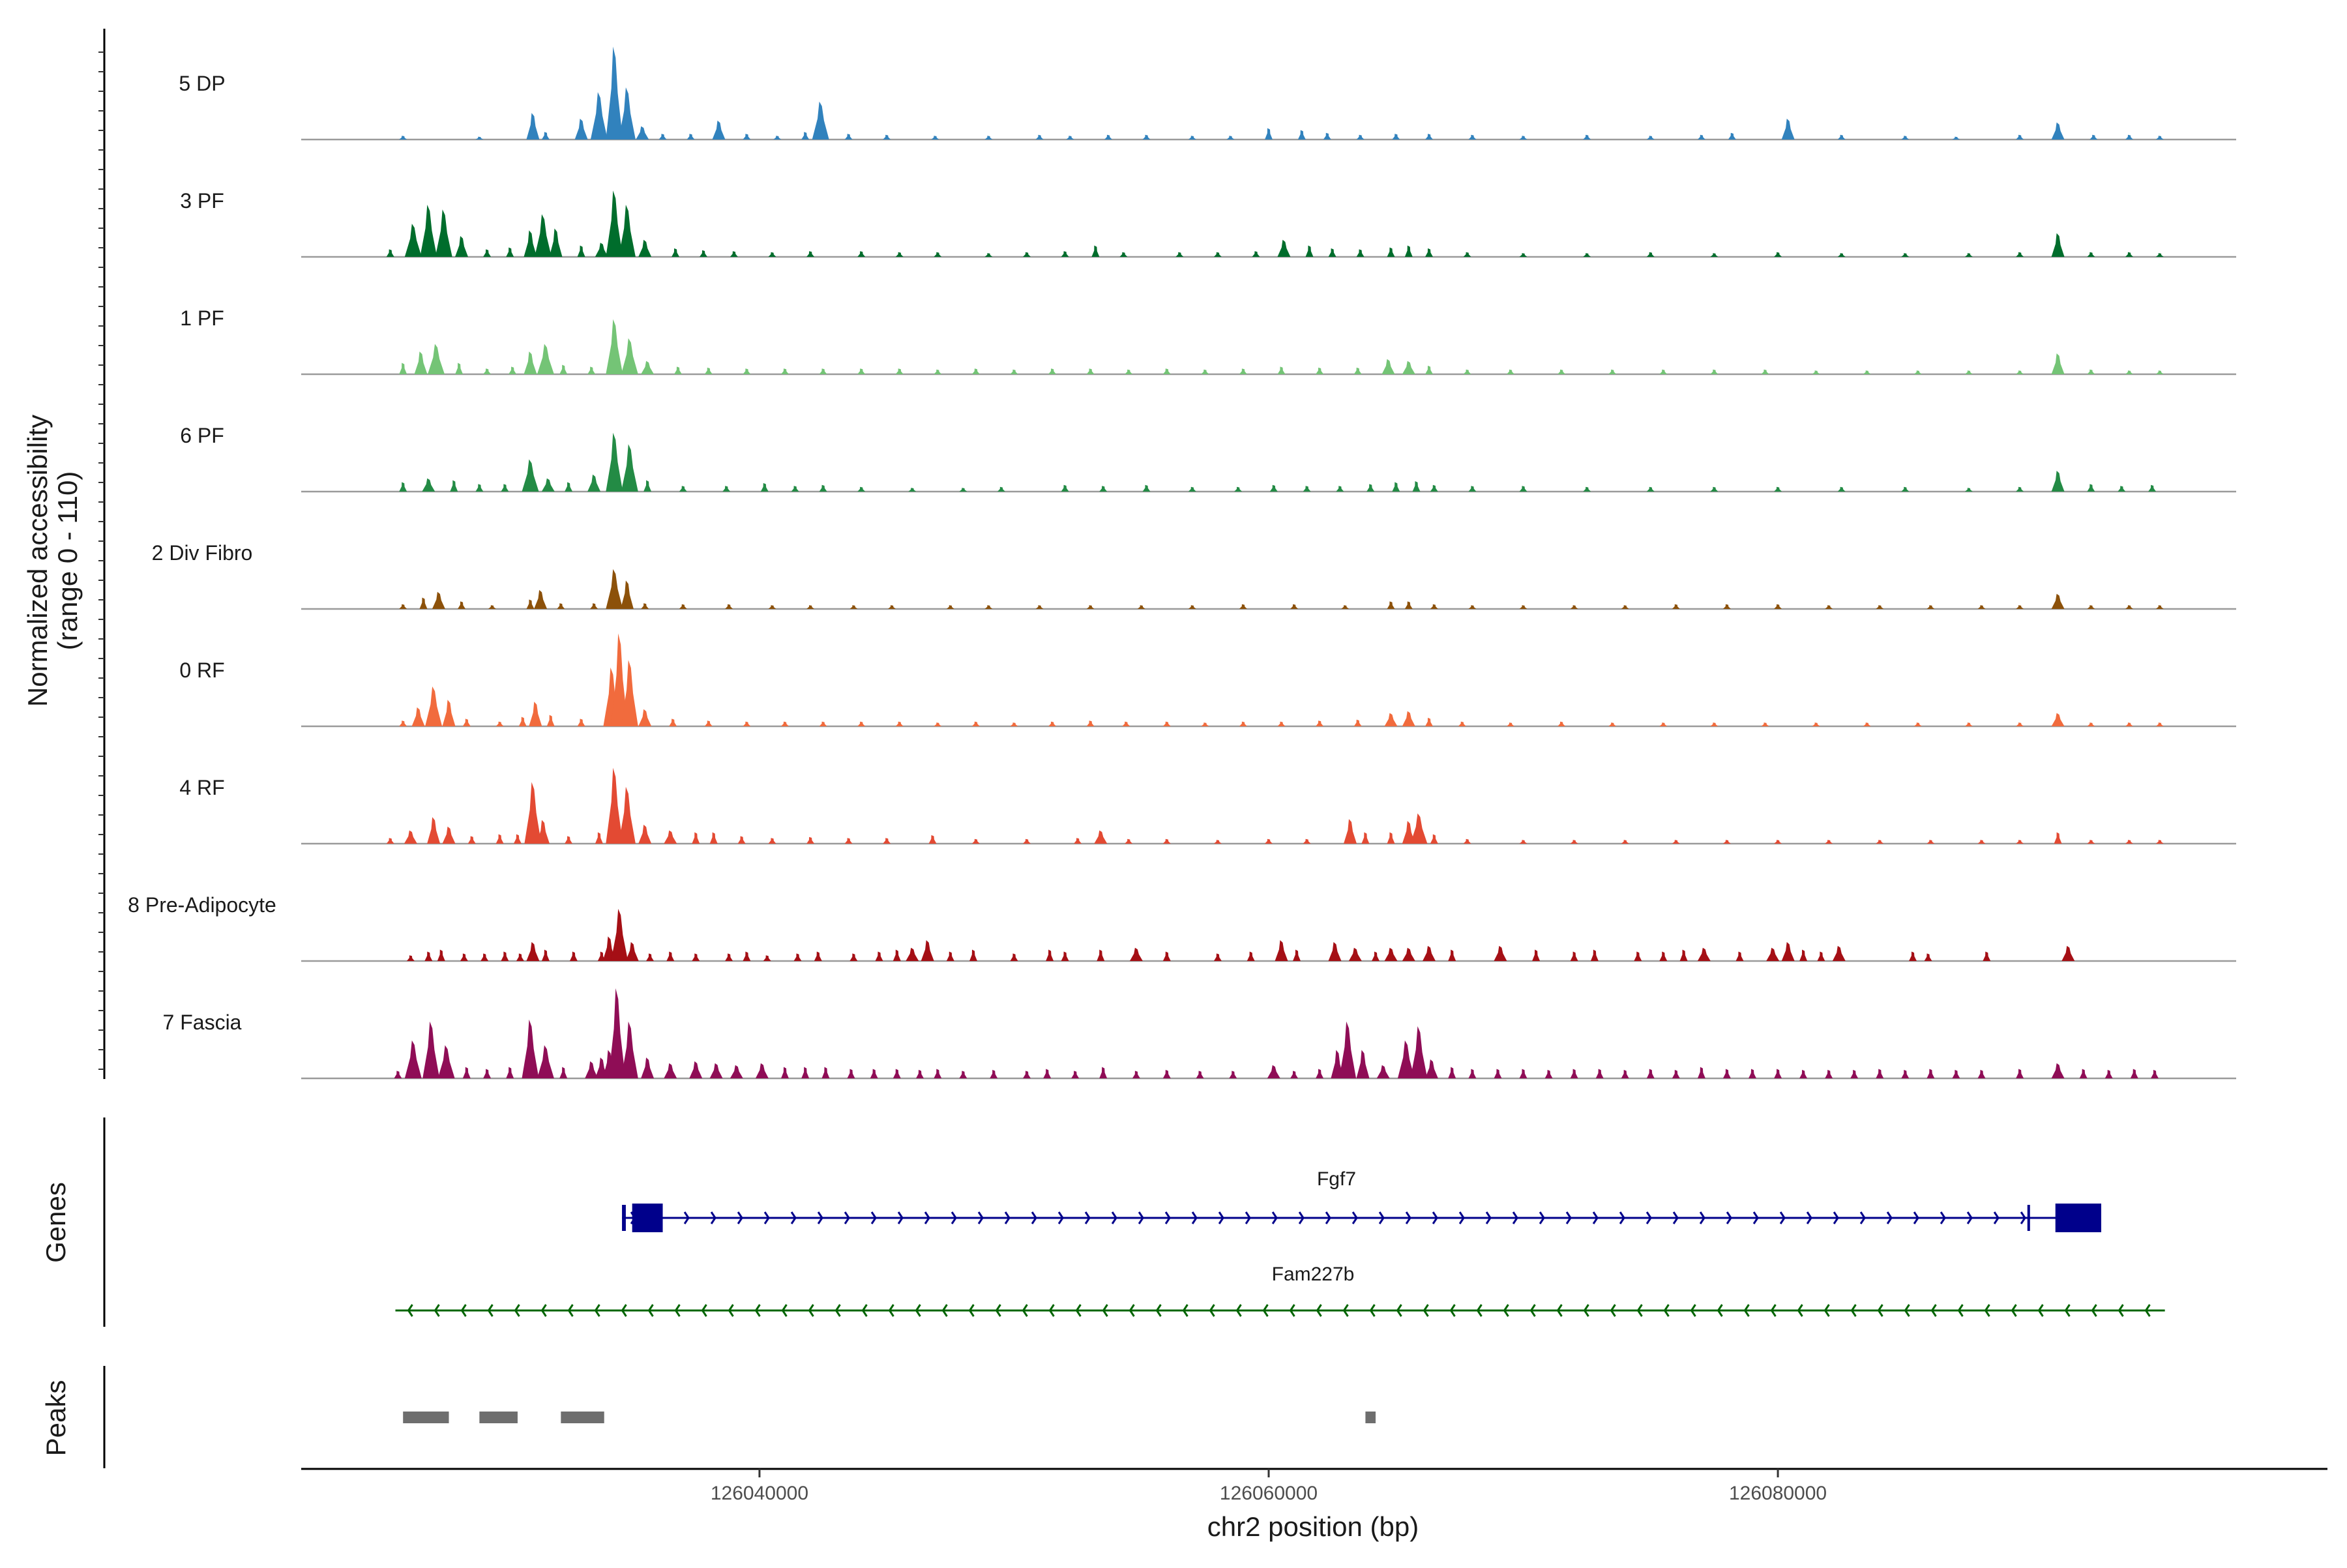 Image resolution: width=2347 pixels, height=1568 pixels. What do you see at coordinates (1313, 1526) in the screenshot?
I see `x-axis-title: chr2 position (bp)` at bounding box center [1313, 1526].